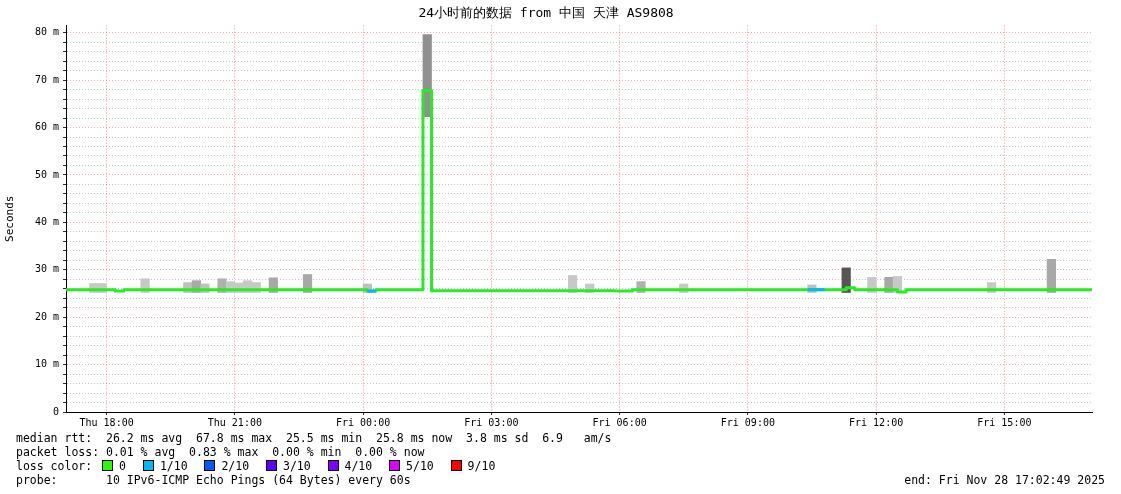 The width and height of the screenshot is (1121, 494). What do you see at coordinates (235, 466) in the screenshot?
I see `text: 2/10` at bounding box center [235, 466].